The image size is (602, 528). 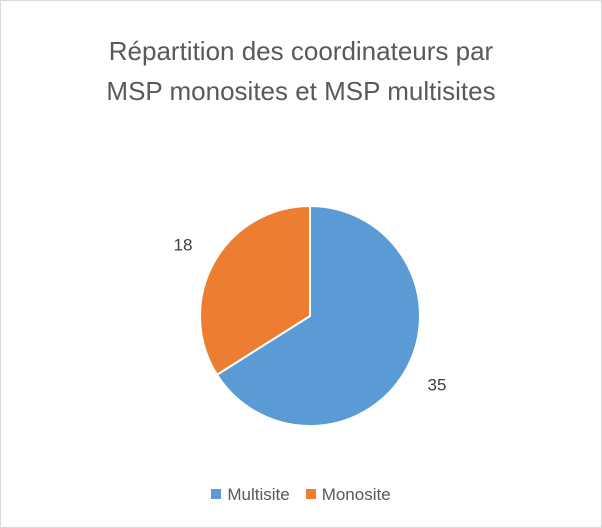 What do you see at coordinates (437, 384) in the screenshot?
I see `data-label: 35` at bounding box center [437, 384].